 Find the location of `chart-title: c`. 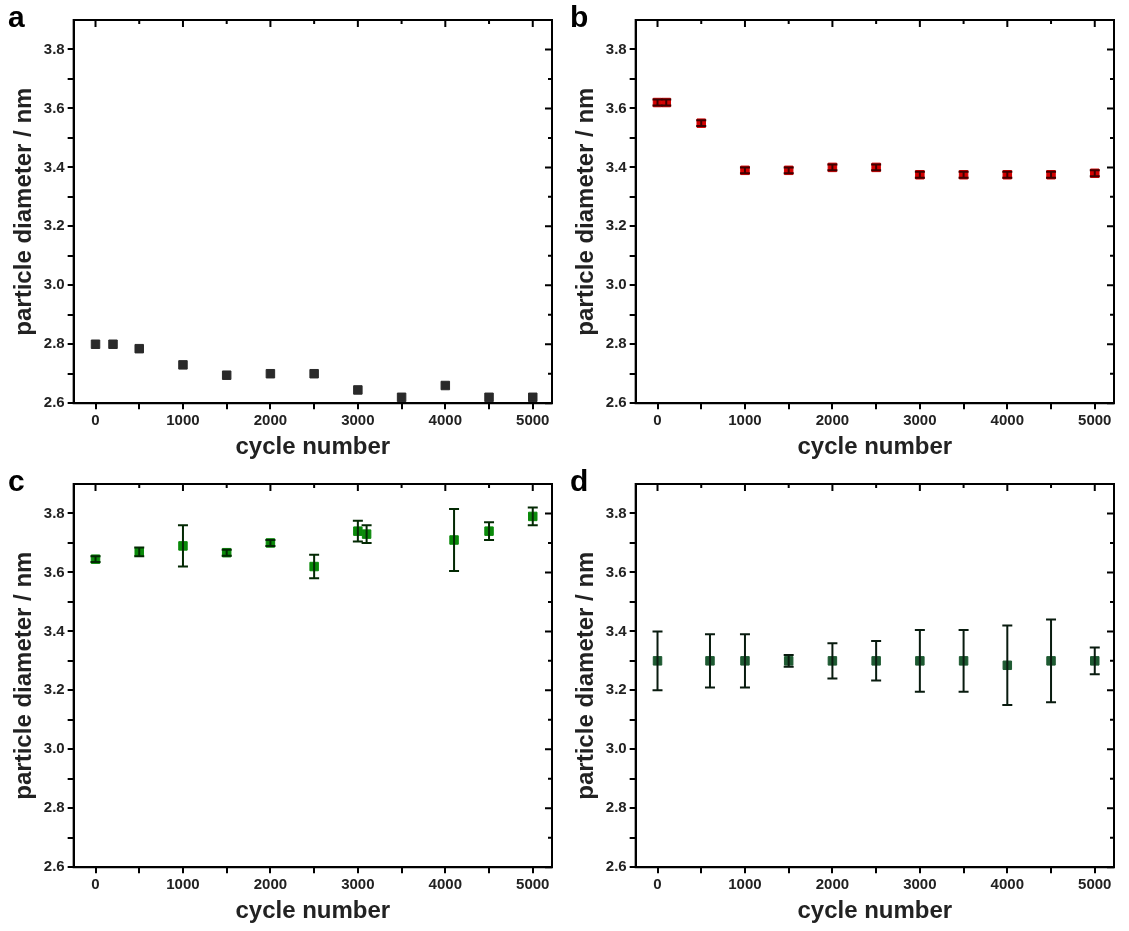

chart-title: c is located at coordinates (16, 481).